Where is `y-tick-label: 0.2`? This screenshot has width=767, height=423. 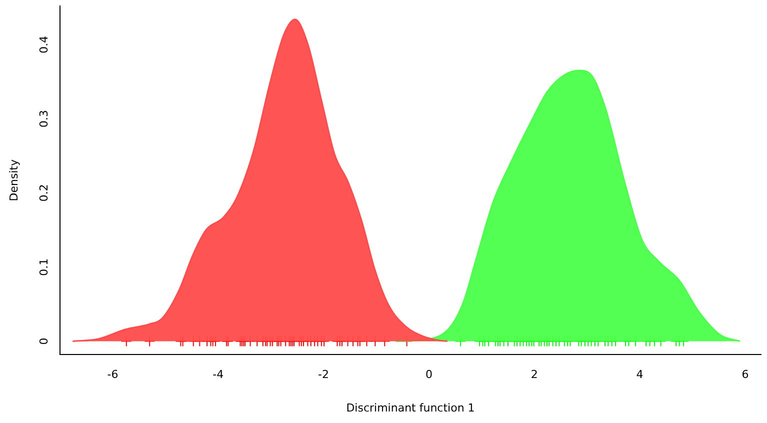 y-tick-label: 0.2 is located at coordinates (43, 193).